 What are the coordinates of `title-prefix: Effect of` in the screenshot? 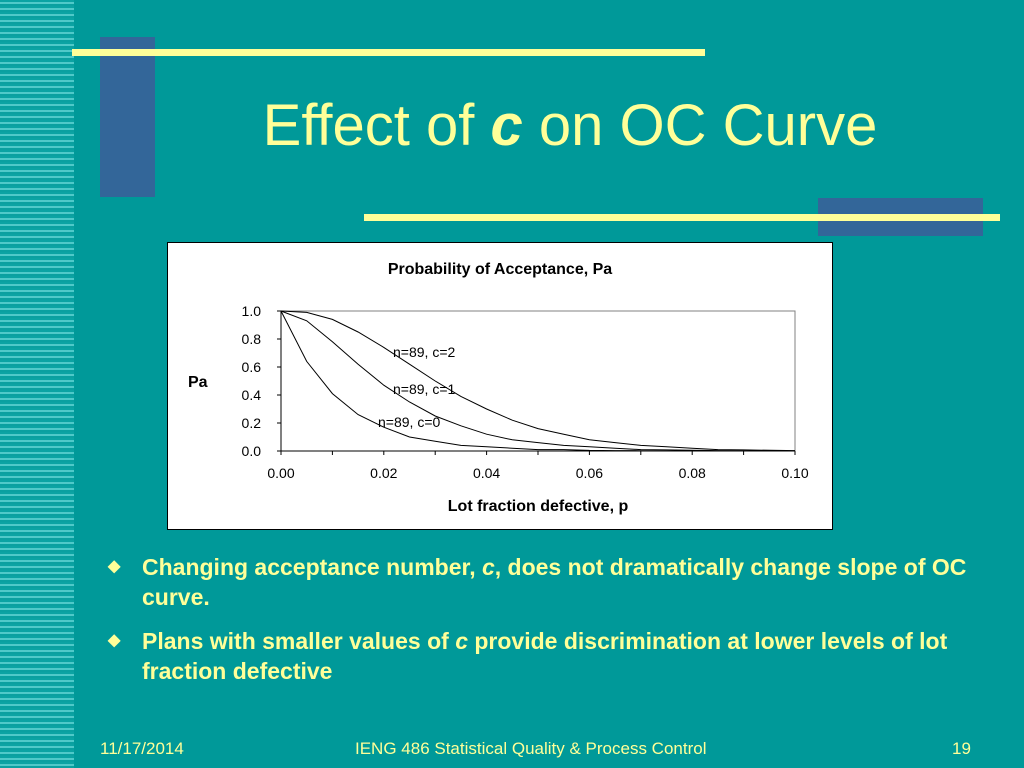 It's located at (376, 125).